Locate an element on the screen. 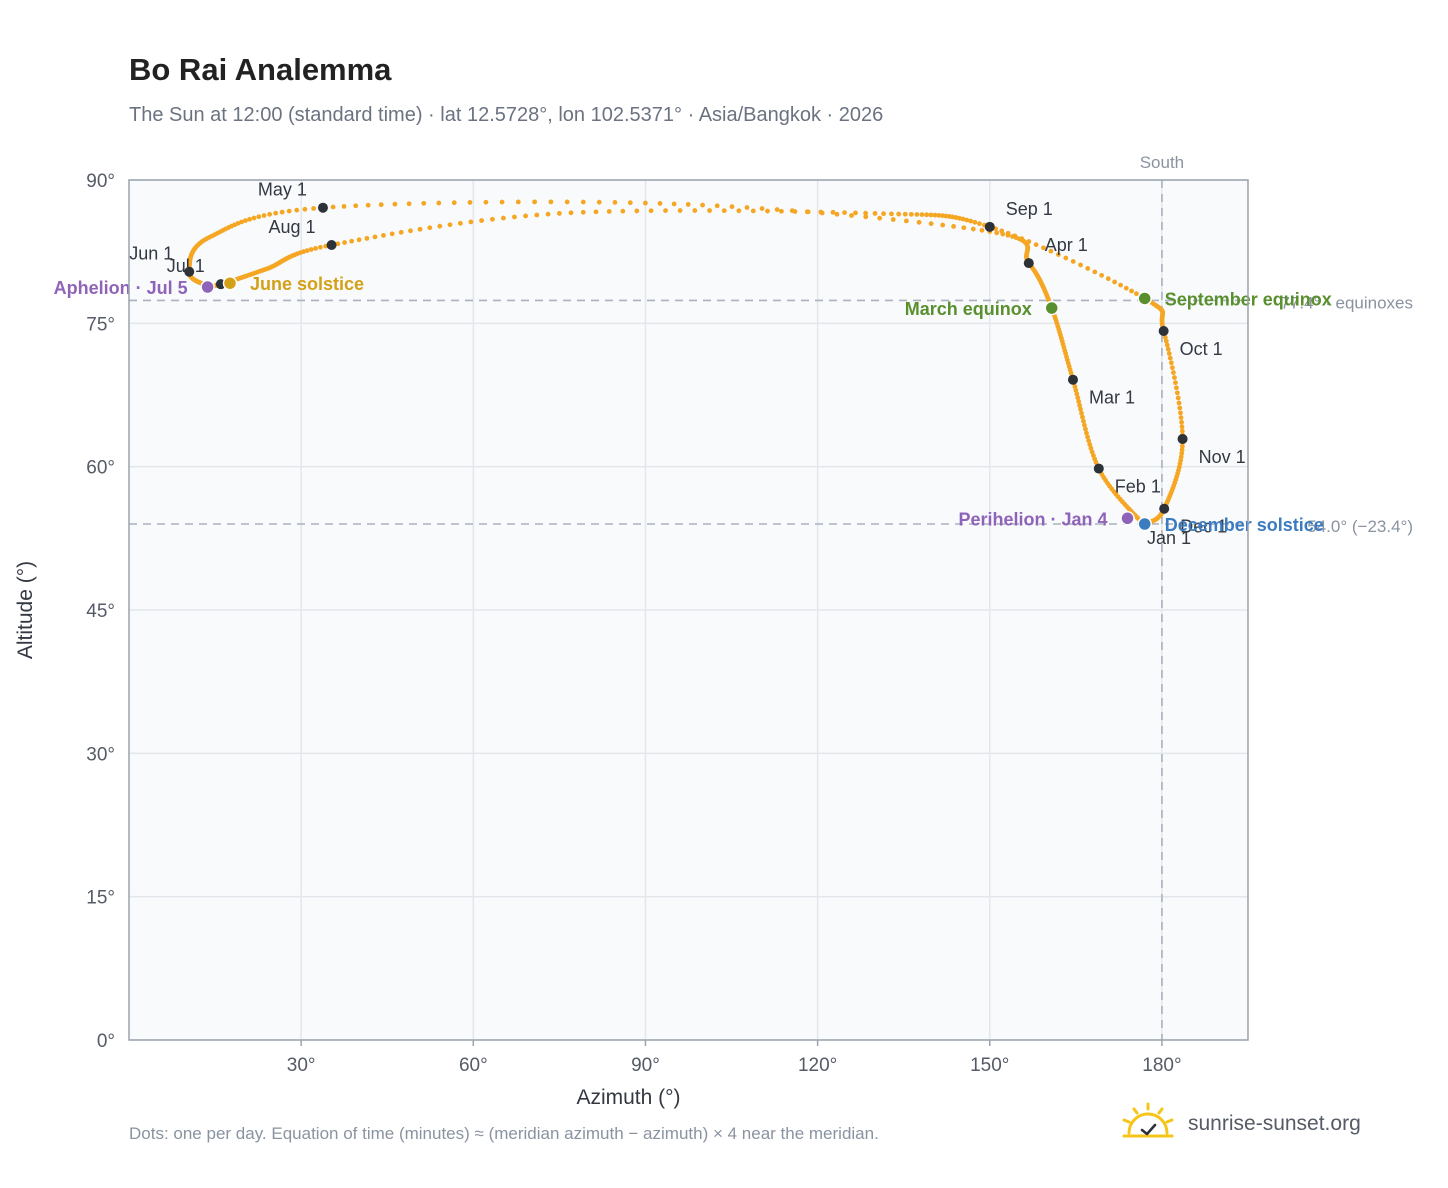  brand-name: sunrise-sunset.org is located at coordinates (1274, 1123).